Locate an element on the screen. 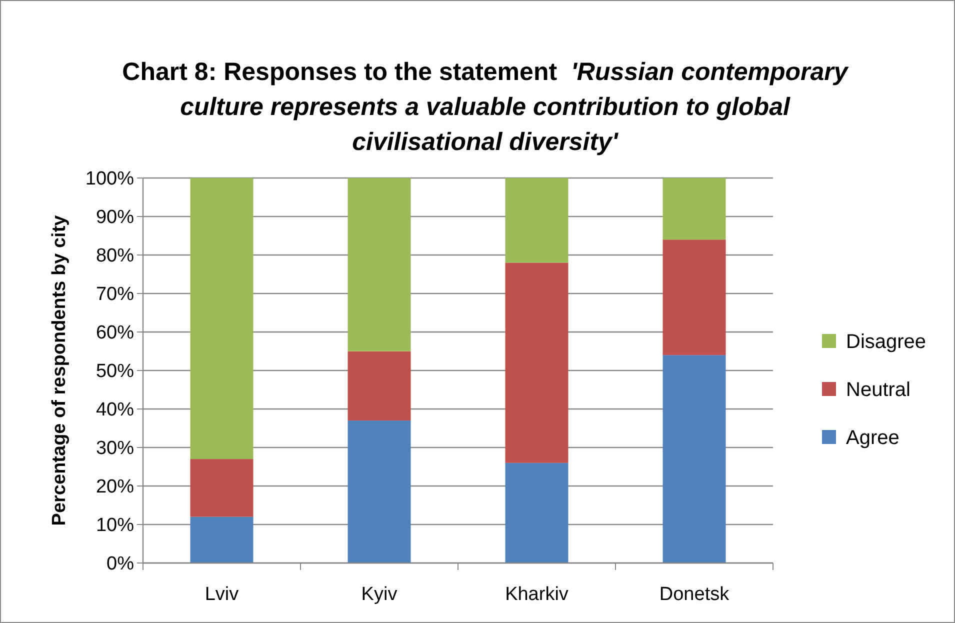 Image resolution: width=955 pixels, height=623 pixels. y-tick-label: 100% is located at coordinates (109, 179).